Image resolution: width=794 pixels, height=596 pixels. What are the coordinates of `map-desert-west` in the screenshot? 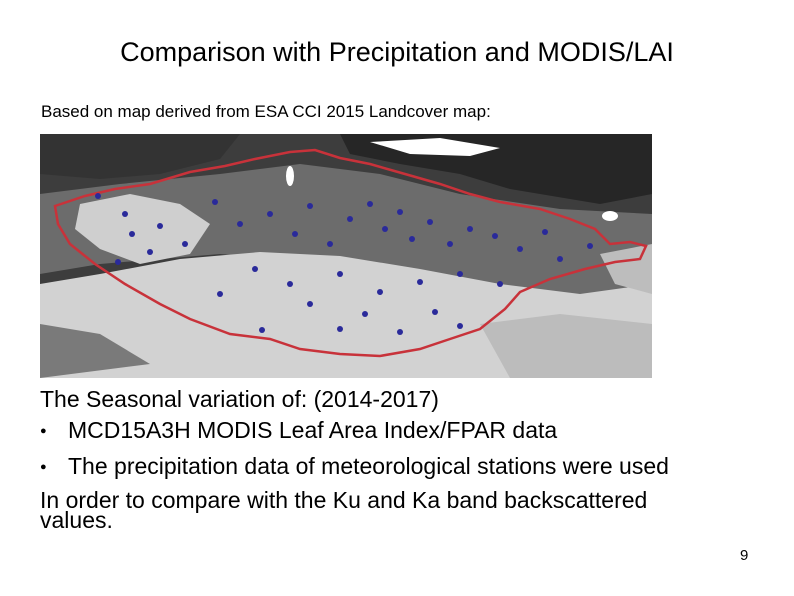 It's located at (142, 229).